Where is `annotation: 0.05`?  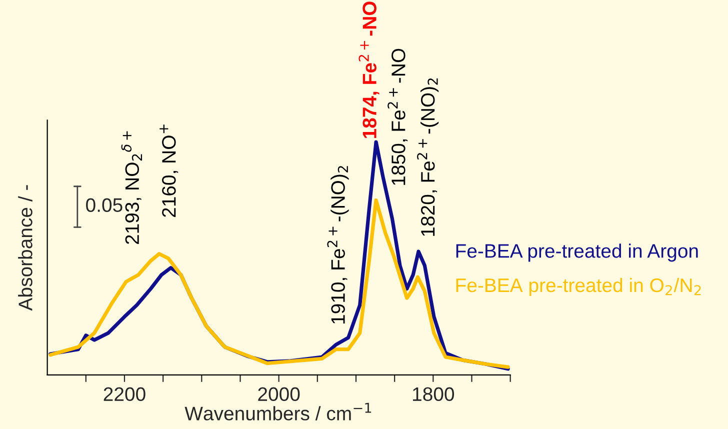 annotation: 0.05 is located at coordinates (104, 205).